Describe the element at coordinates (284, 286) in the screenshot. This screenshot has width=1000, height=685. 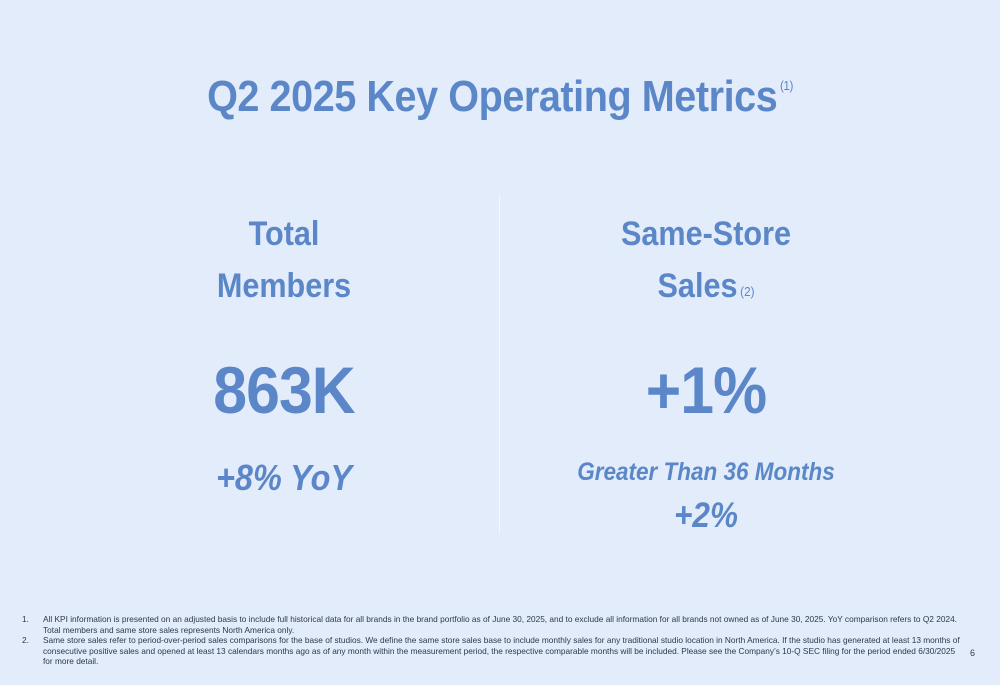
I see `total-members-heading-line2: Members` at that location.